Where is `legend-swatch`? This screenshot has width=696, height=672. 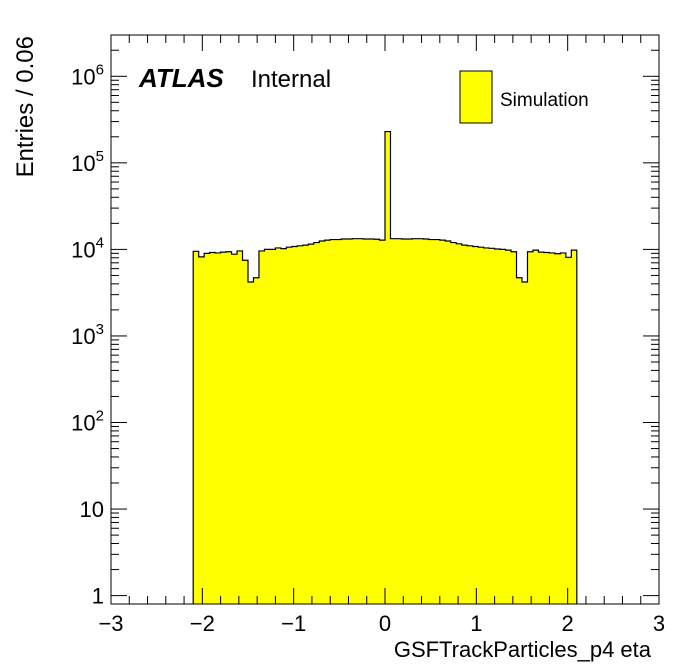
legend-swatch is located at coordinates (476, 97).